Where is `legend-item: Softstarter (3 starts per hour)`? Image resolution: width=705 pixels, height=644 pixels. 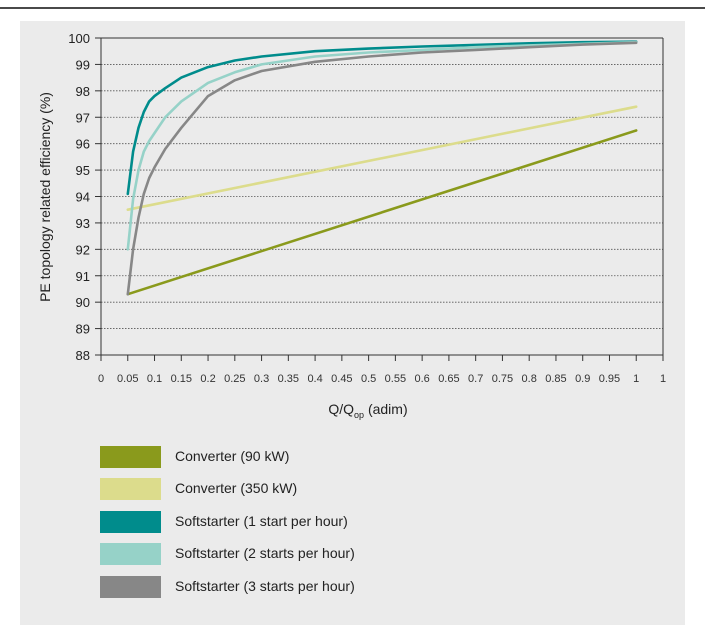
legend-item: Softstarter (3 starts per hour) is located at coordinates (310, 587).